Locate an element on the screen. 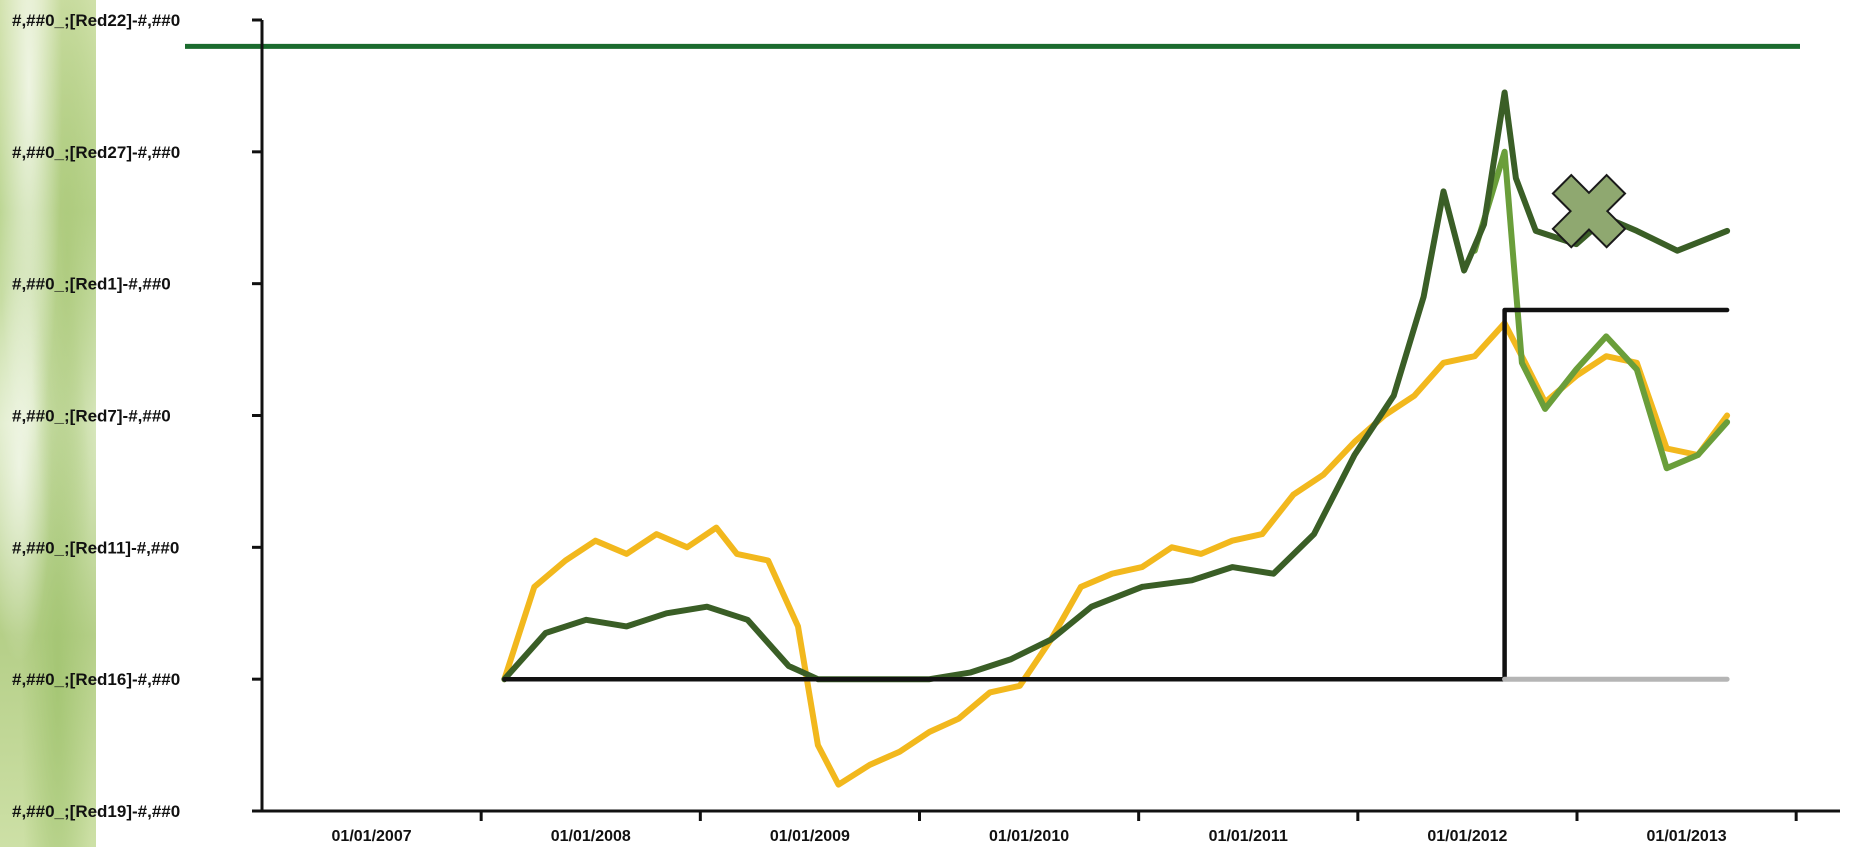 The width and height of the screenshot is (1860, 847). leafy-background-strip is located at coordinates (48, 423).